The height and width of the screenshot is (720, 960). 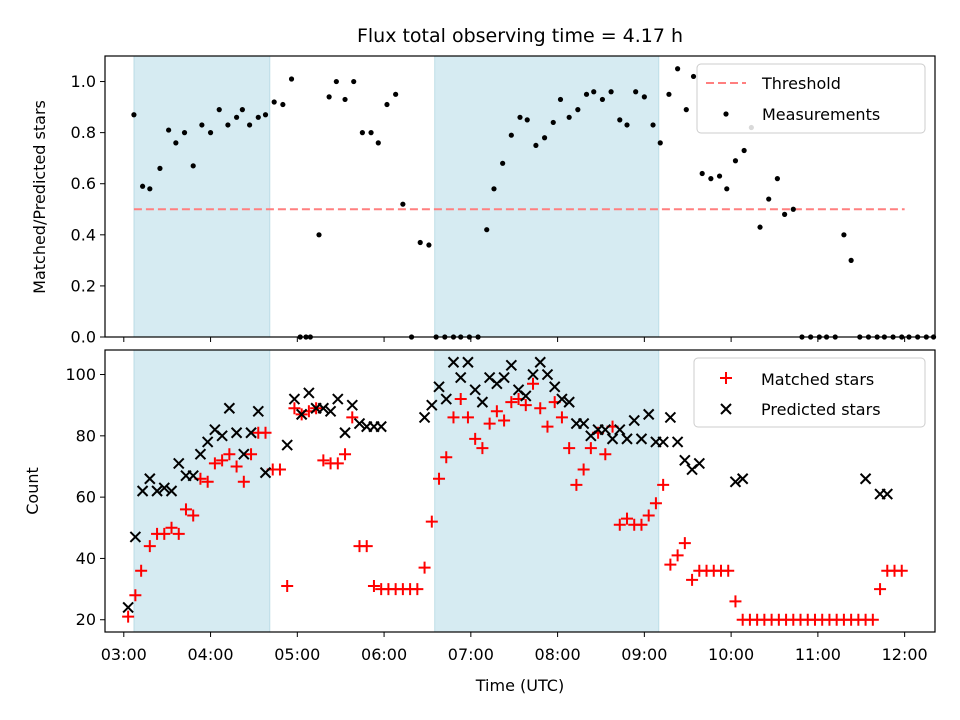 I want to click on bottom-legend: Matched stars Predicted stars, so click(x=809, y=392).